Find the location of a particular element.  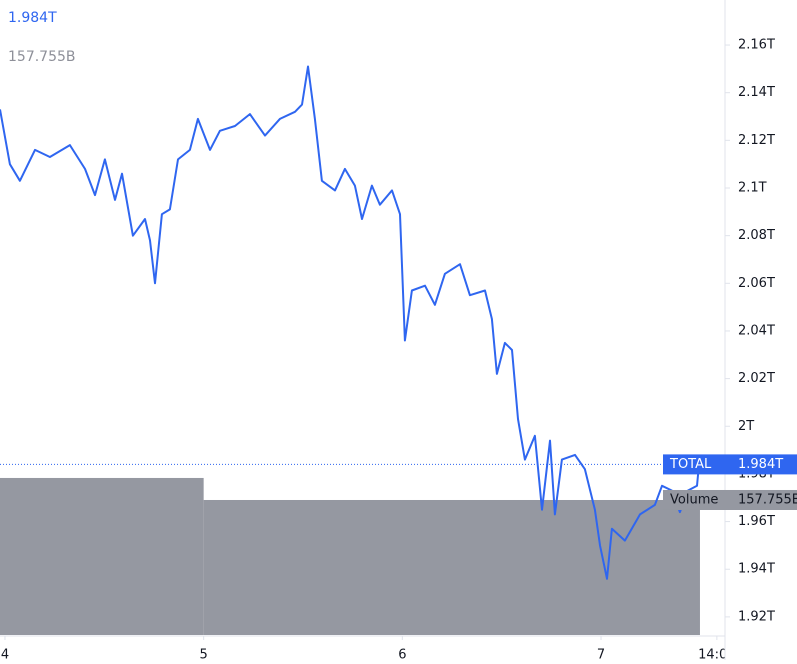

y-tick-label: 1.96T is located at coordinates (756, 521).